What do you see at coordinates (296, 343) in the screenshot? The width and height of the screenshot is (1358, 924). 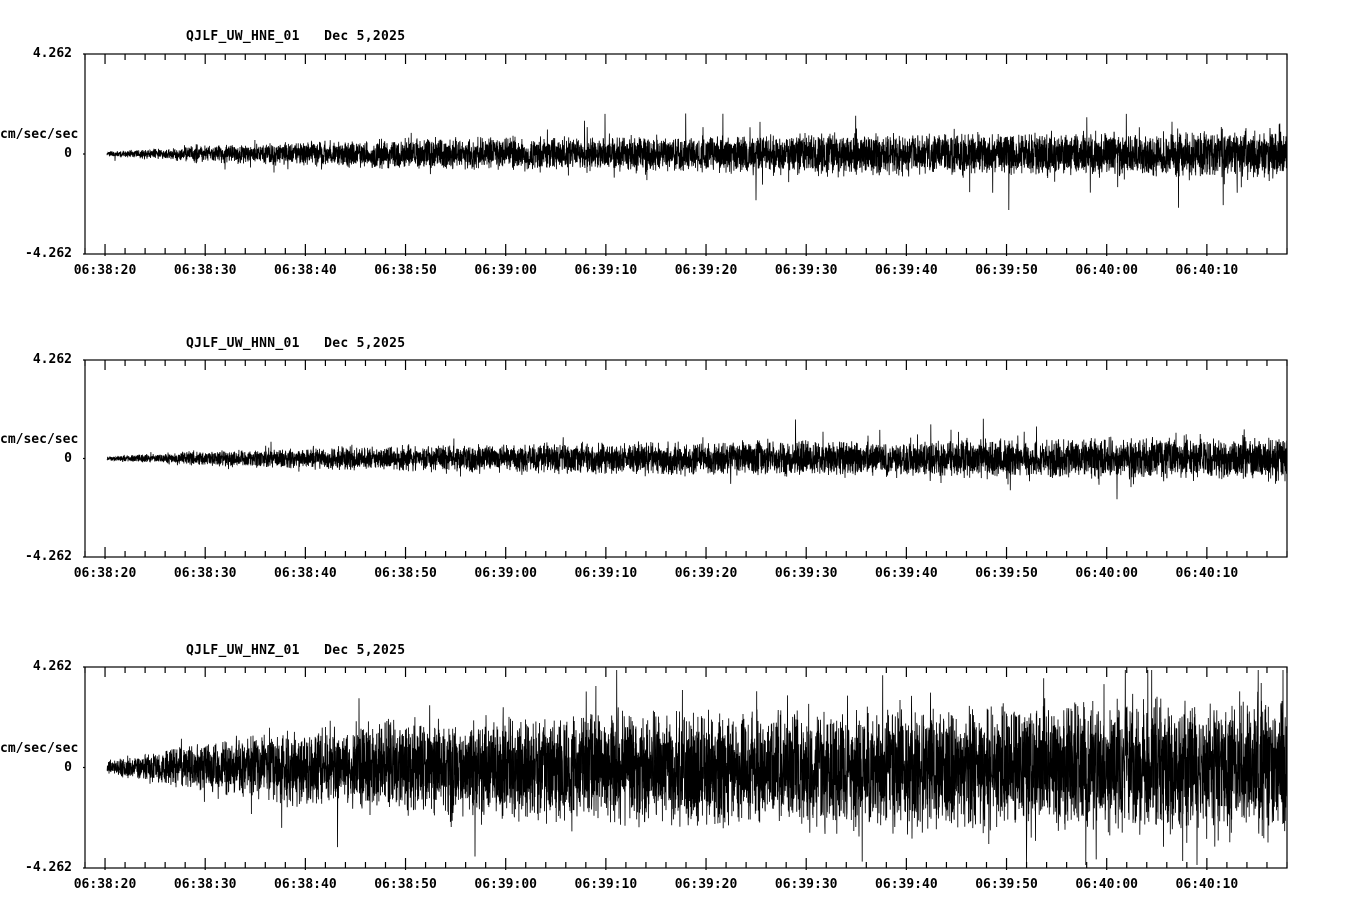 I see `panel-title: QJLF_UW_HNN_01 Dec 5,2025` at bounding box center [296, 343].